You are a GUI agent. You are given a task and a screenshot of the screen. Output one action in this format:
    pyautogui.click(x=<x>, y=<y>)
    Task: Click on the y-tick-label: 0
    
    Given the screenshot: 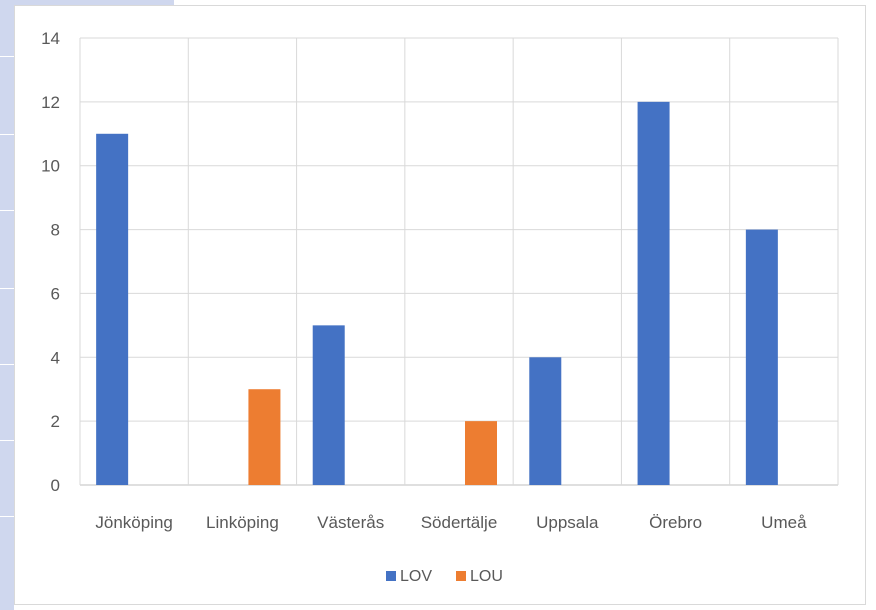 What is the action you would take?
    pyautogui.click(x=55, y=485)
    